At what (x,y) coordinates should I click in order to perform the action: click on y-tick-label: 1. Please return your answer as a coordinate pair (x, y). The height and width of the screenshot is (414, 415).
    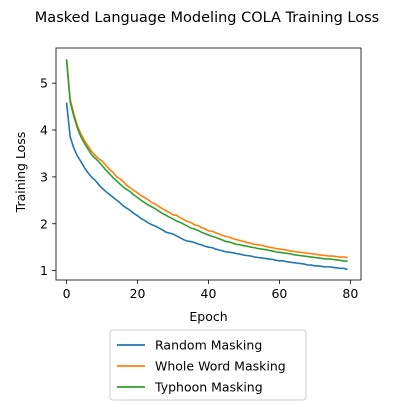
    Looking at the image, I should click on (44, 270).